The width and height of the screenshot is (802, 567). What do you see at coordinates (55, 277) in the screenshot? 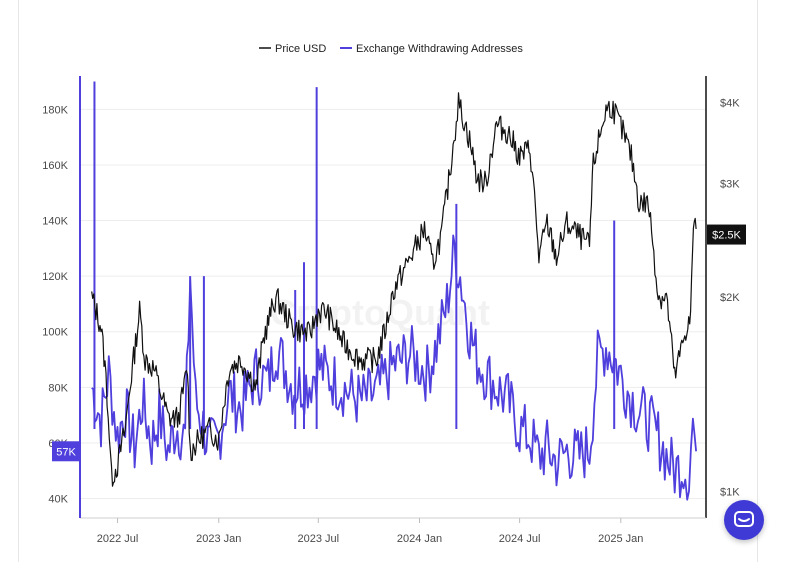
I see `left-tick-label: 120K` at bounding box center [55, 277].